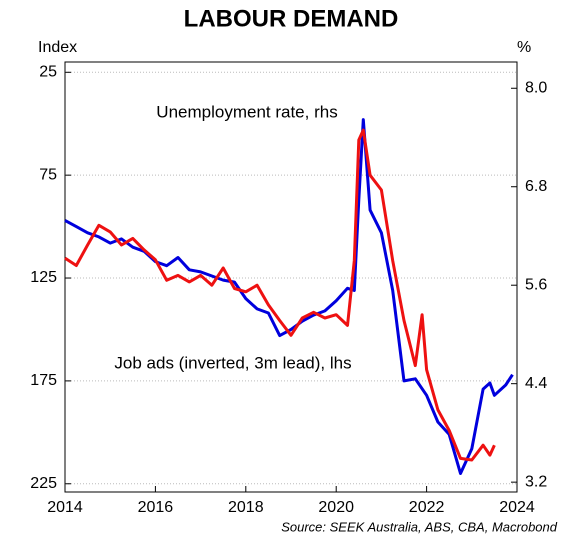  Describe the element at coordinates (48, 72) in the screenshot. I see `y-tick-label: 25` at that location.